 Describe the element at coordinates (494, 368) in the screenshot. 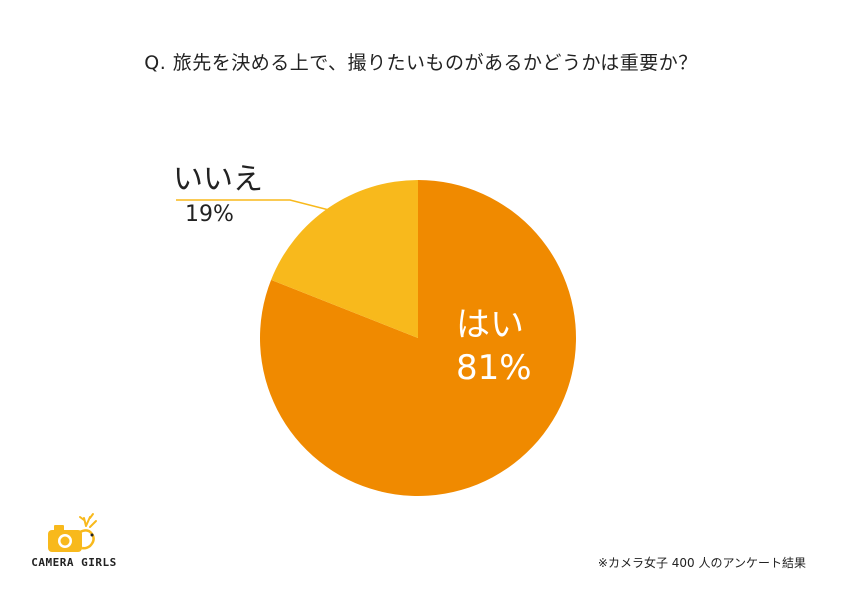

I see `slice-label-yes-value: 81%` at that location.